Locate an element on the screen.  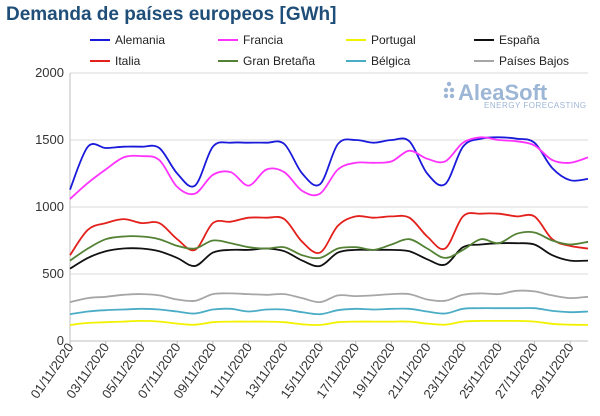
legend-label-alemania: Alemania is located at coordinates (140, 40).